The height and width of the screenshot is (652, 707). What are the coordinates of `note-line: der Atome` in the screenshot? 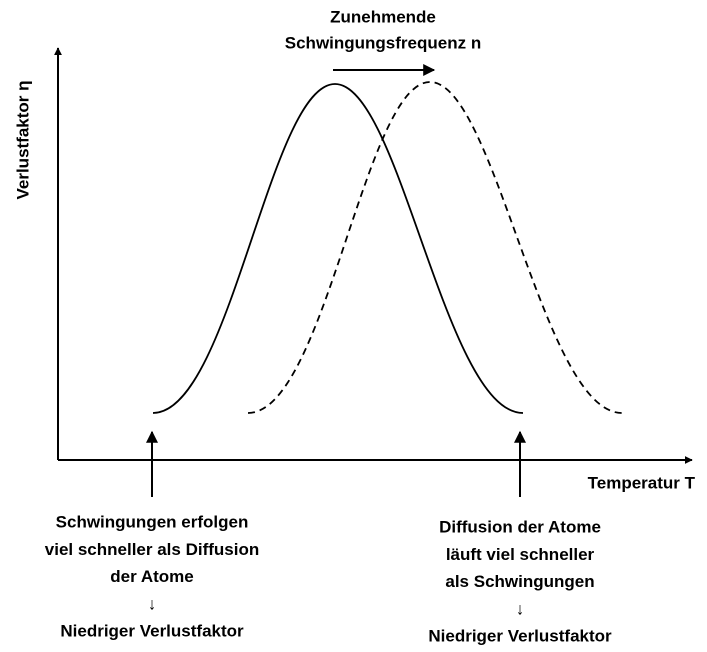 It's located at (151, 576).